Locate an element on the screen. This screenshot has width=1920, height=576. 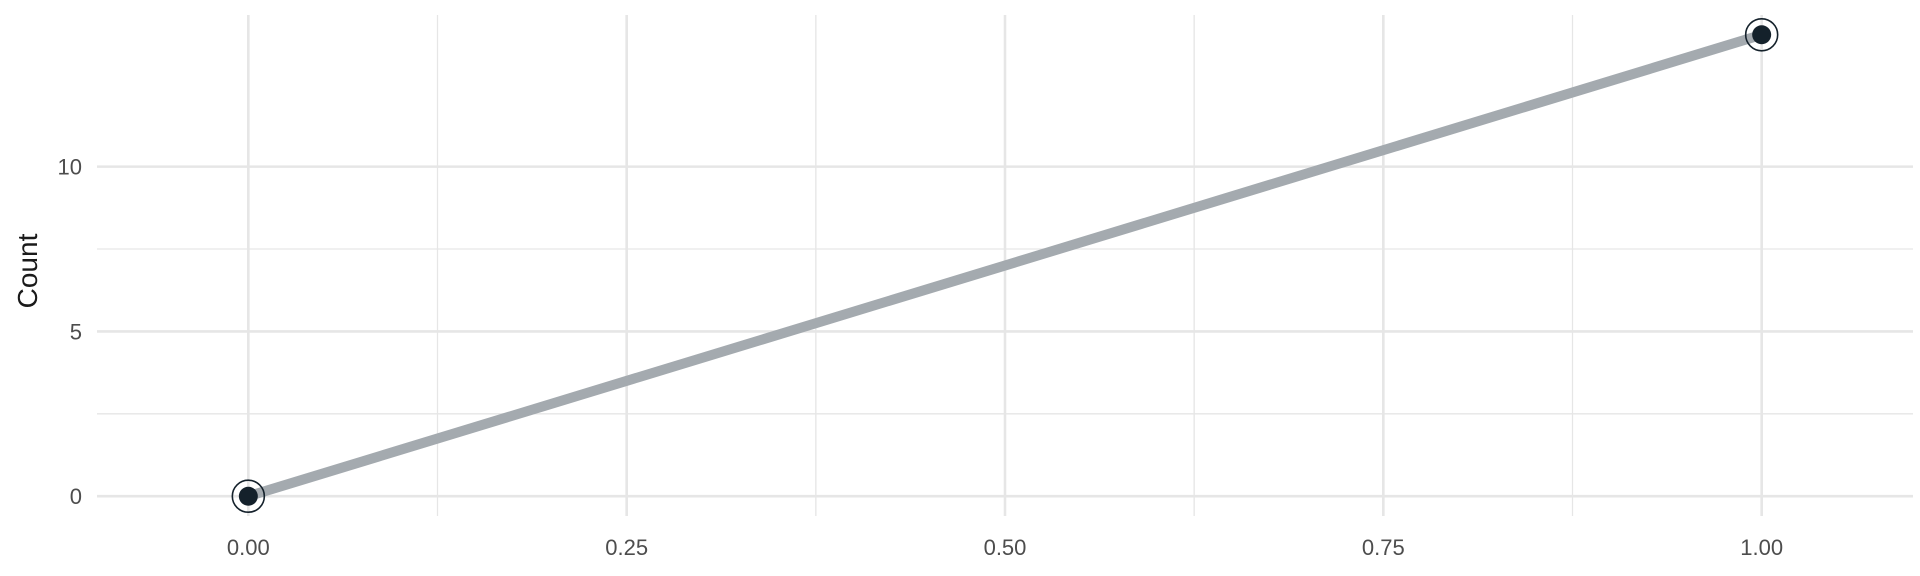
x-tick-label: 0.00 is located at coordinates (248, 547).